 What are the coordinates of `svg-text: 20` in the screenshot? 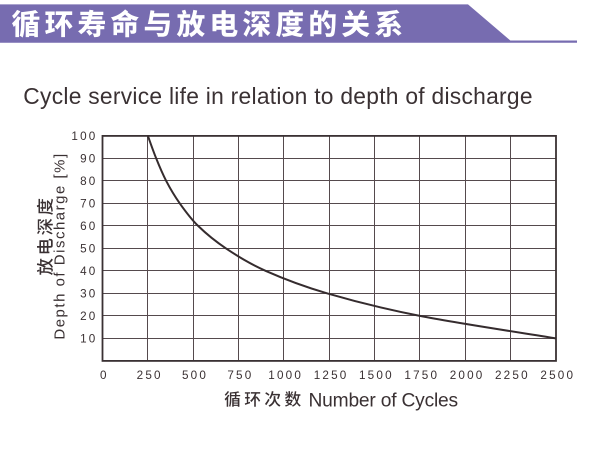 It's located at (88, 316).